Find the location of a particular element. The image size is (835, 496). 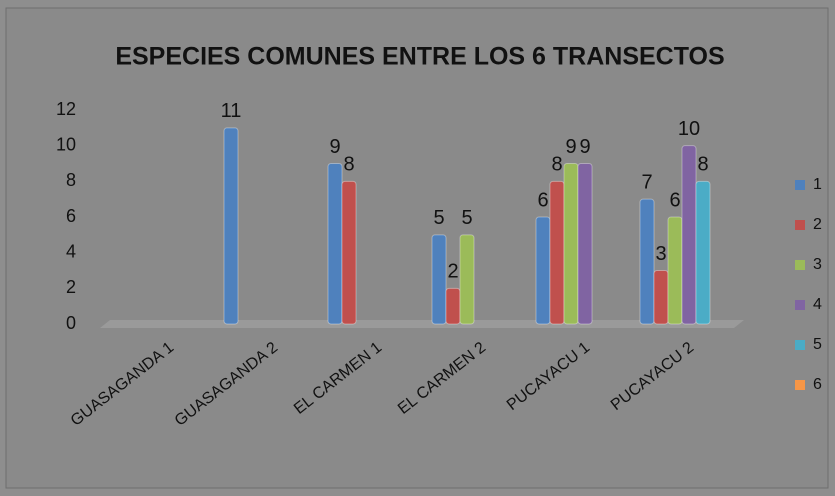

y-tick-label: 8 is located at coordinates (71, 180).